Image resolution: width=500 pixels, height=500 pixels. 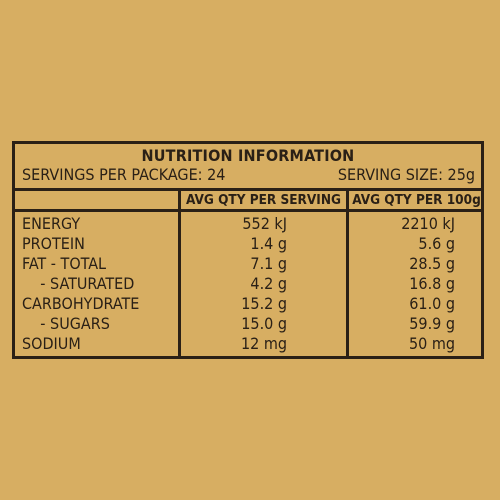 I want to click on value-per-100g: 61.0 g, so click(x=432, y=303).